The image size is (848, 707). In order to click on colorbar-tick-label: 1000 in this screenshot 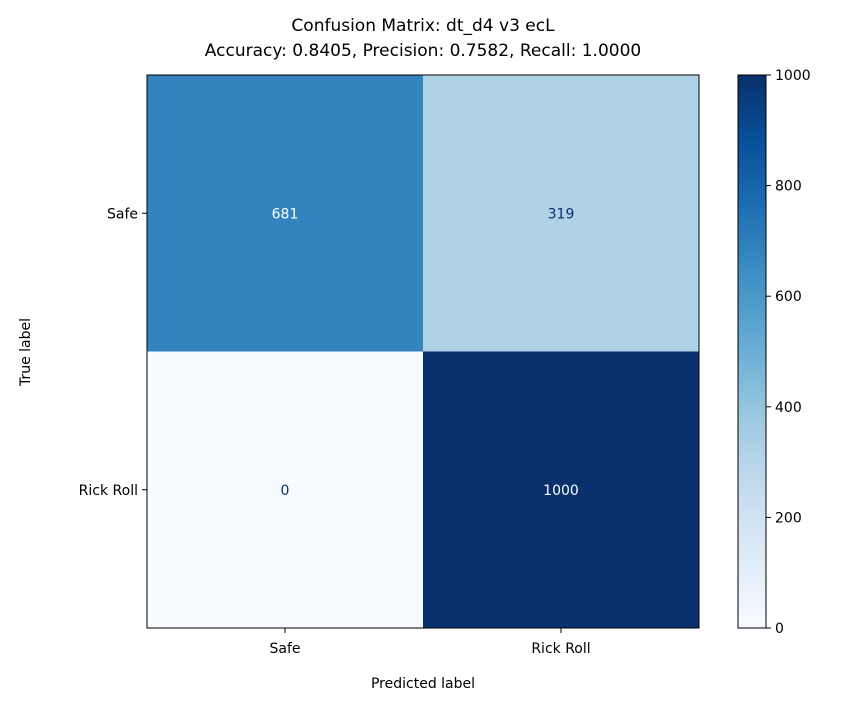, I will do `click(793, 76)`.